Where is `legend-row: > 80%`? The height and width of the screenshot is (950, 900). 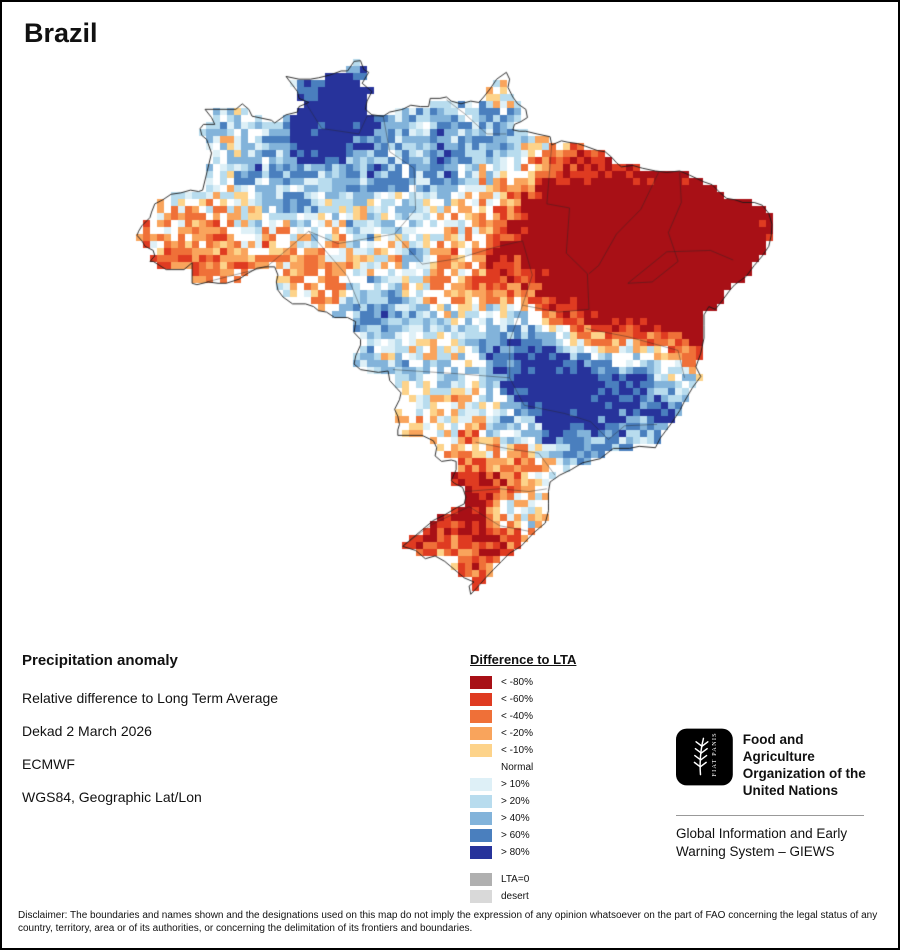
legend-row: > 80% is located at coordinates (523, 852).